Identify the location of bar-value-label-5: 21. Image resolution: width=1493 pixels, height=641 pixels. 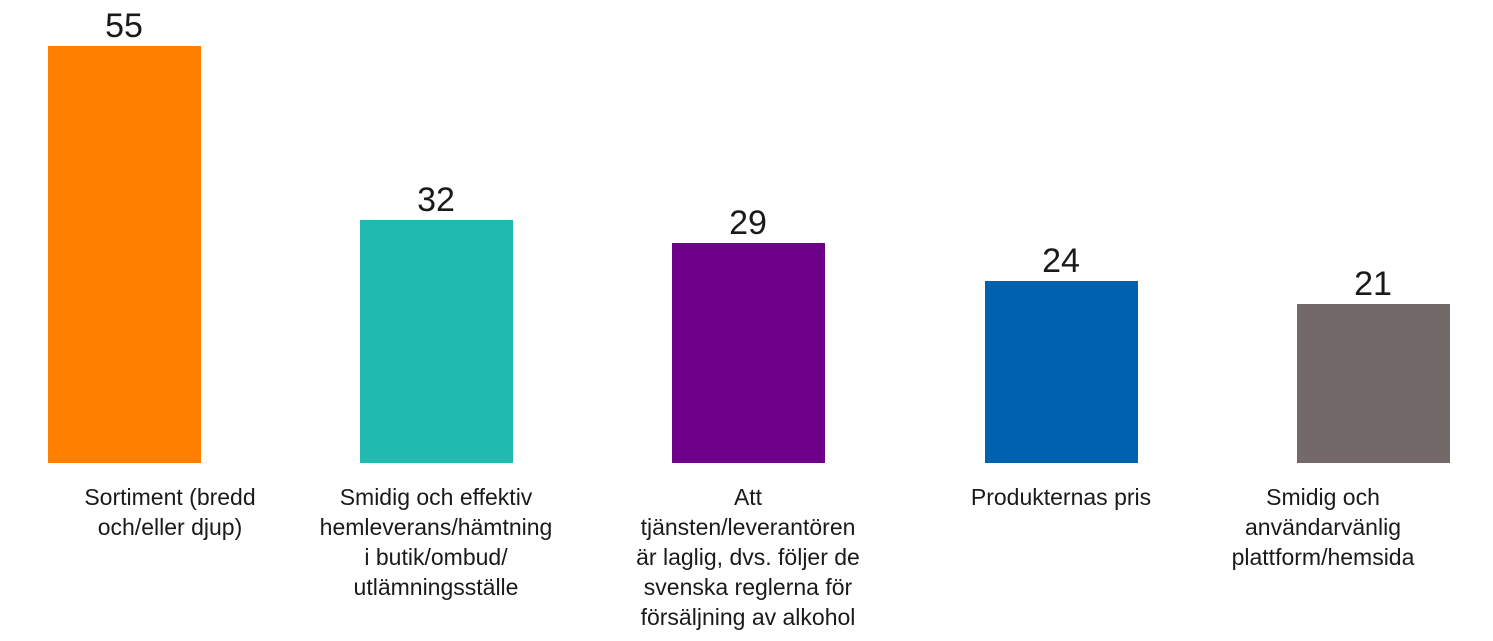
(1373, 283).